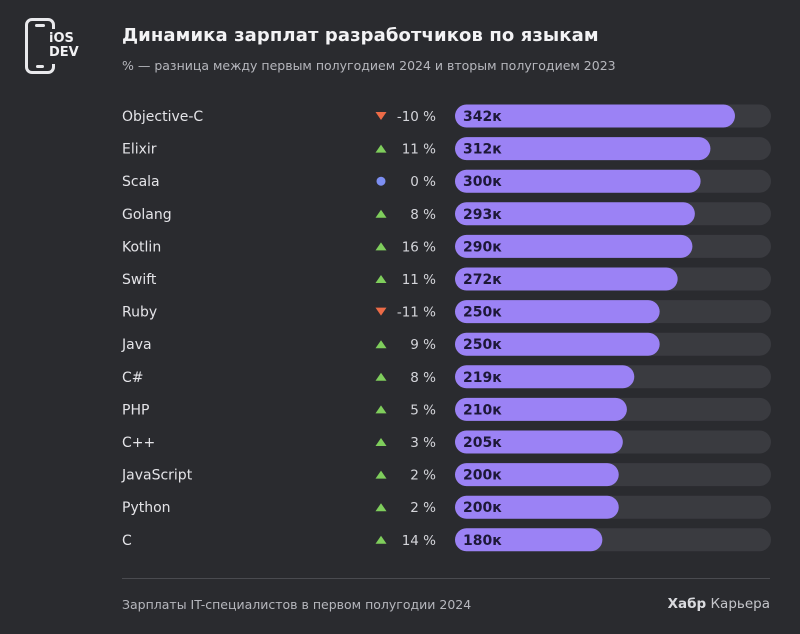 This screenshot has height=634, width=800. What do you see at coordinates (162, 117) in the screenshot?
I see `category-label: Objective-C` at bounding box center [162, 117].